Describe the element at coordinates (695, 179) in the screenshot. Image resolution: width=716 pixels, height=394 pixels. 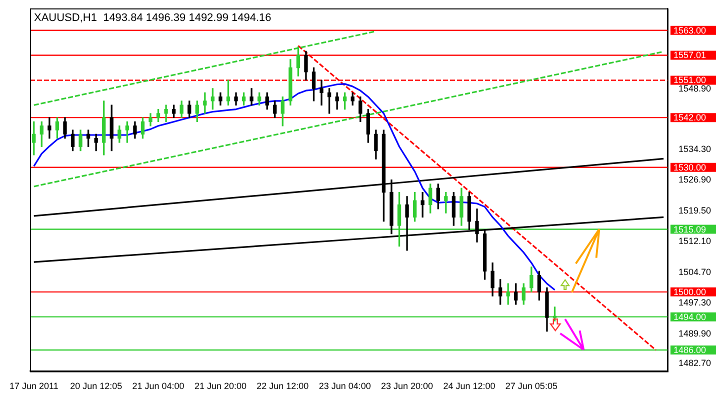
I see `y-tick-label: 1526.90` at that location.